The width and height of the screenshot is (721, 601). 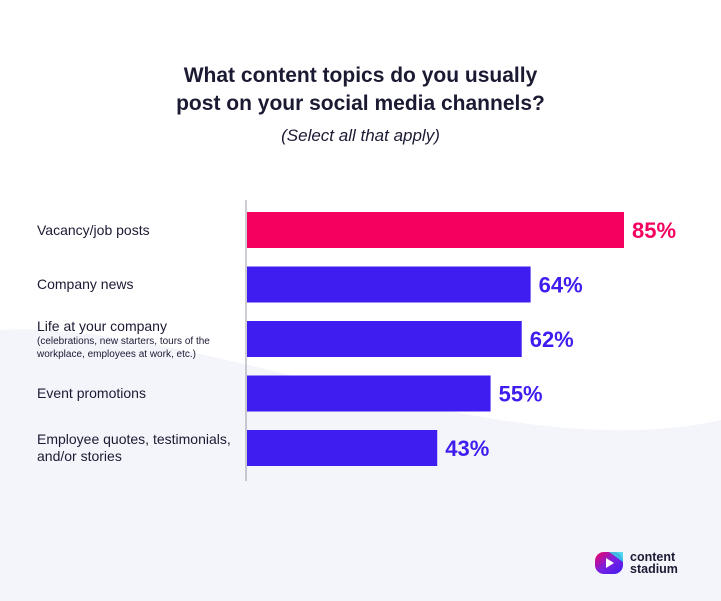 What do you see at coordinates (142, 284) in the screenshot?
I see `category-label-1: Company news` at bounding box center [142, 284].